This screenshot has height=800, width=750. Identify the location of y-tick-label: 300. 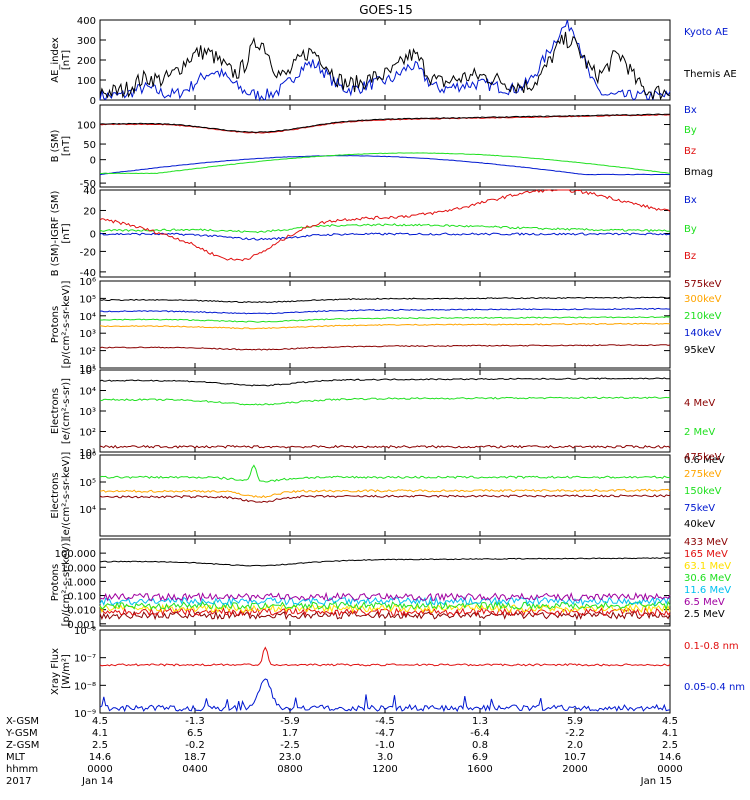
(86, 41).